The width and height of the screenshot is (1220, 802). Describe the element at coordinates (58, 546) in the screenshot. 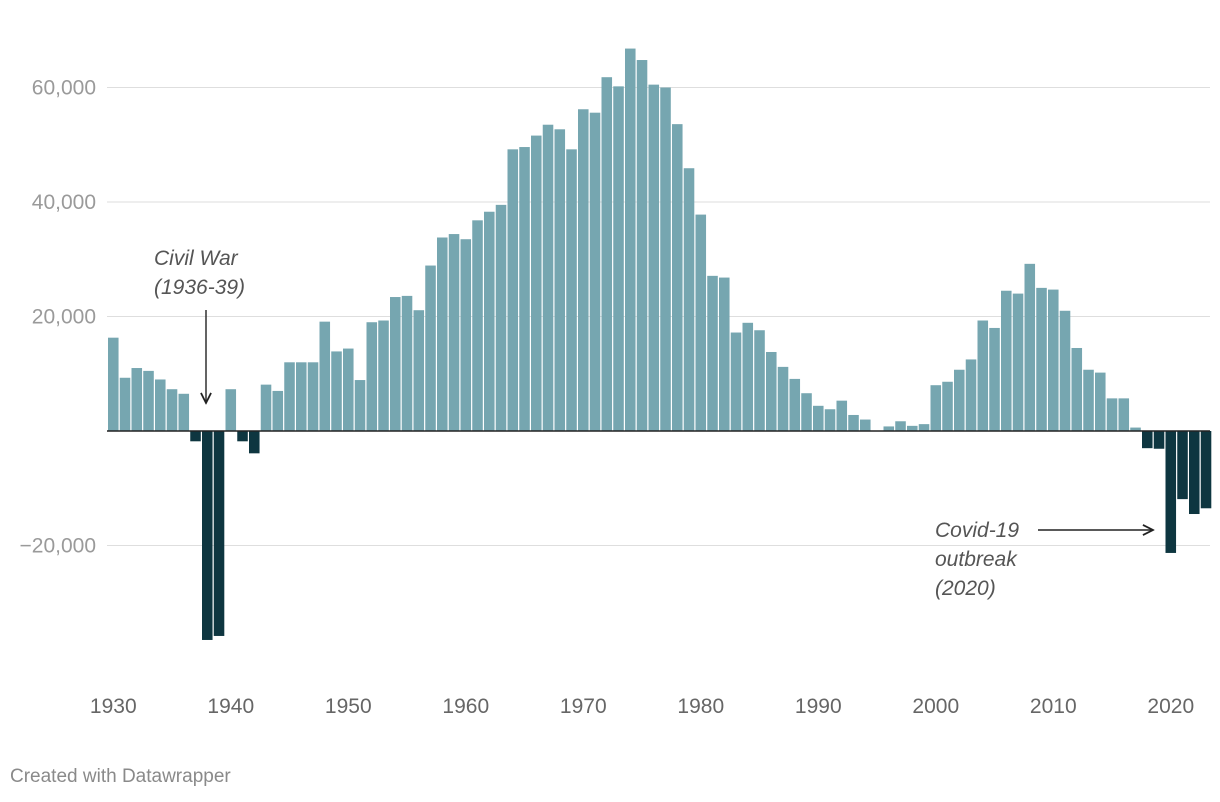

I see `y-tick-label: −20,000` at that location.